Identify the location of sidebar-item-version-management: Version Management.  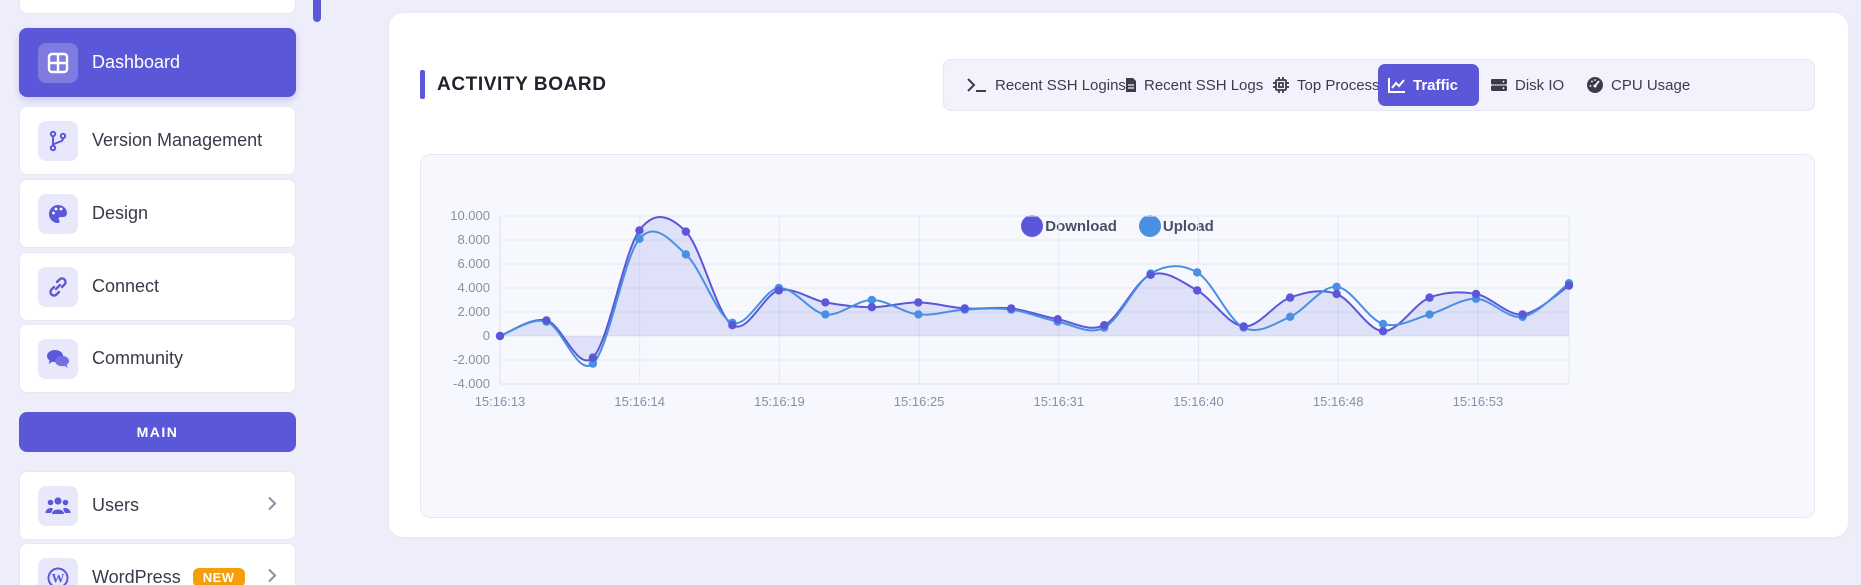
(157, 140).